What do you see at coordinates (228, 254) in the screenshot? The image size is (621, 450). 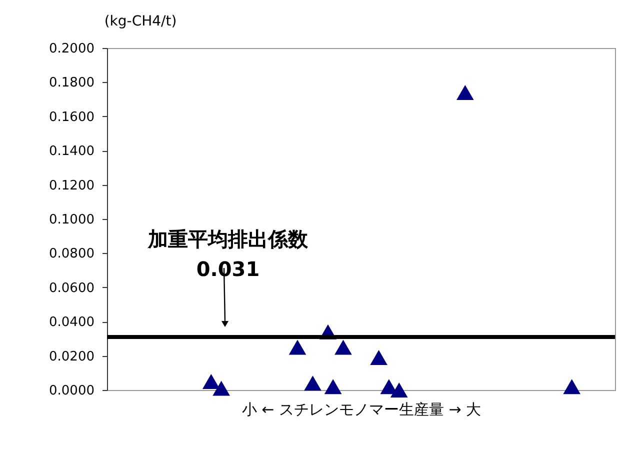 I see `ref-line-label: 加重平均排出係数 0.031` at bounding box center [228, 254].